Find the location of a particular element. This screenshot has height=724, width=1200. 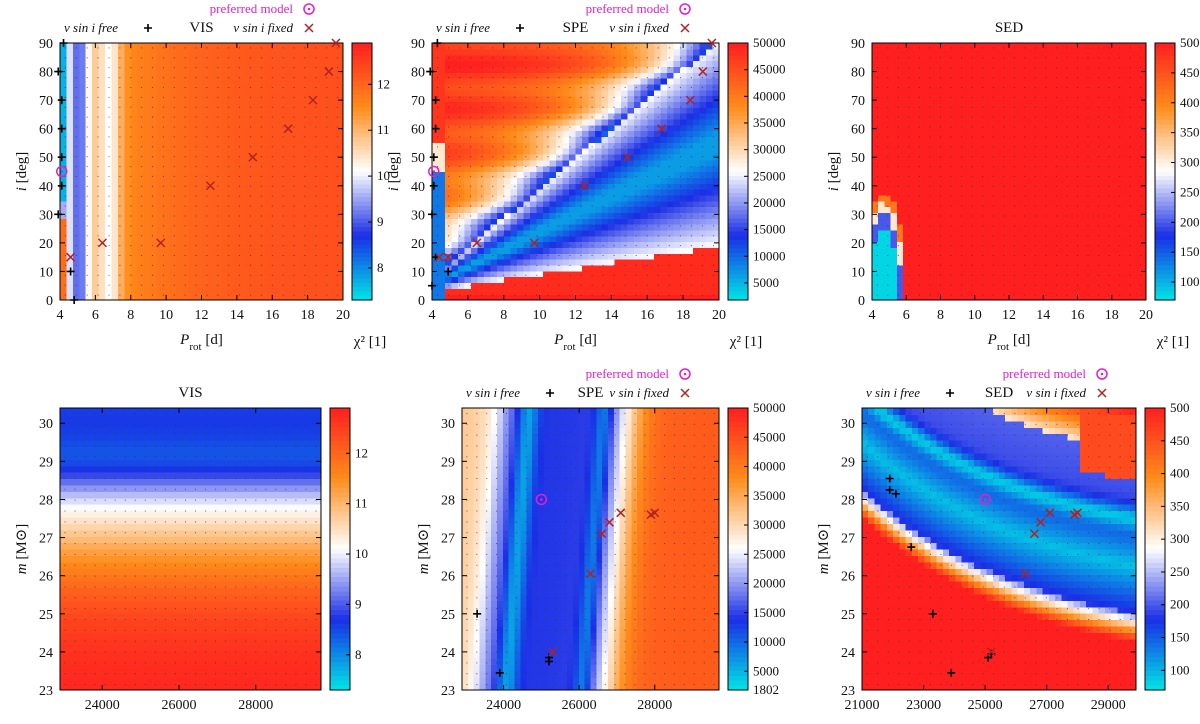

colorbar-segment is located at coordinates (362, 165).